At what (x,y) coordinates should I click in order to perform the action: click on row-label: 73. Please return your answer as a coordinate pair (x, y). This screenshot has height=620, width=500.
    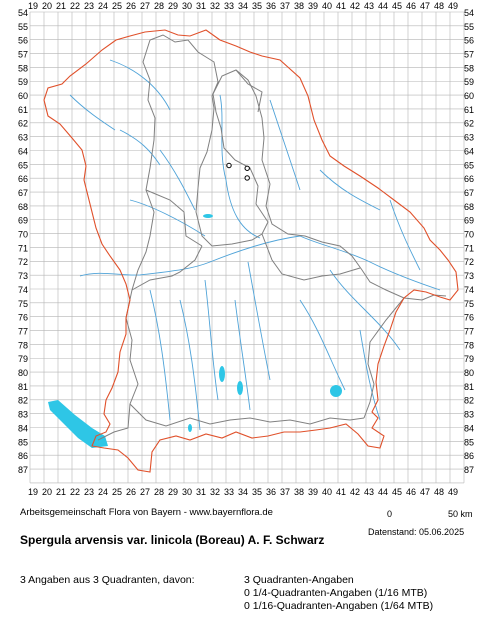
    Looking at the image, I should click on (23, 276).